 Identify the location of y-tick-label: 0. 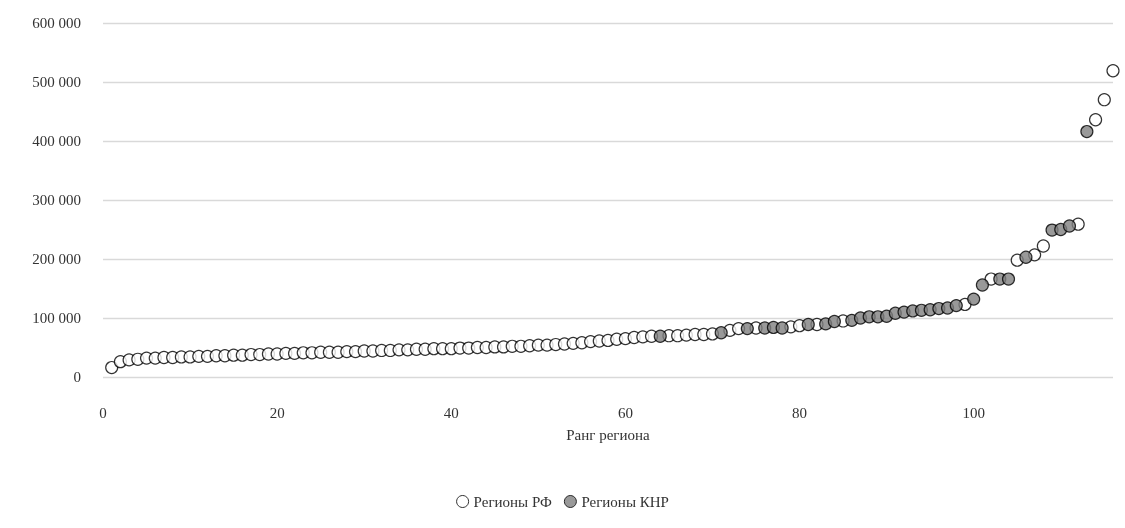
(77, 377).